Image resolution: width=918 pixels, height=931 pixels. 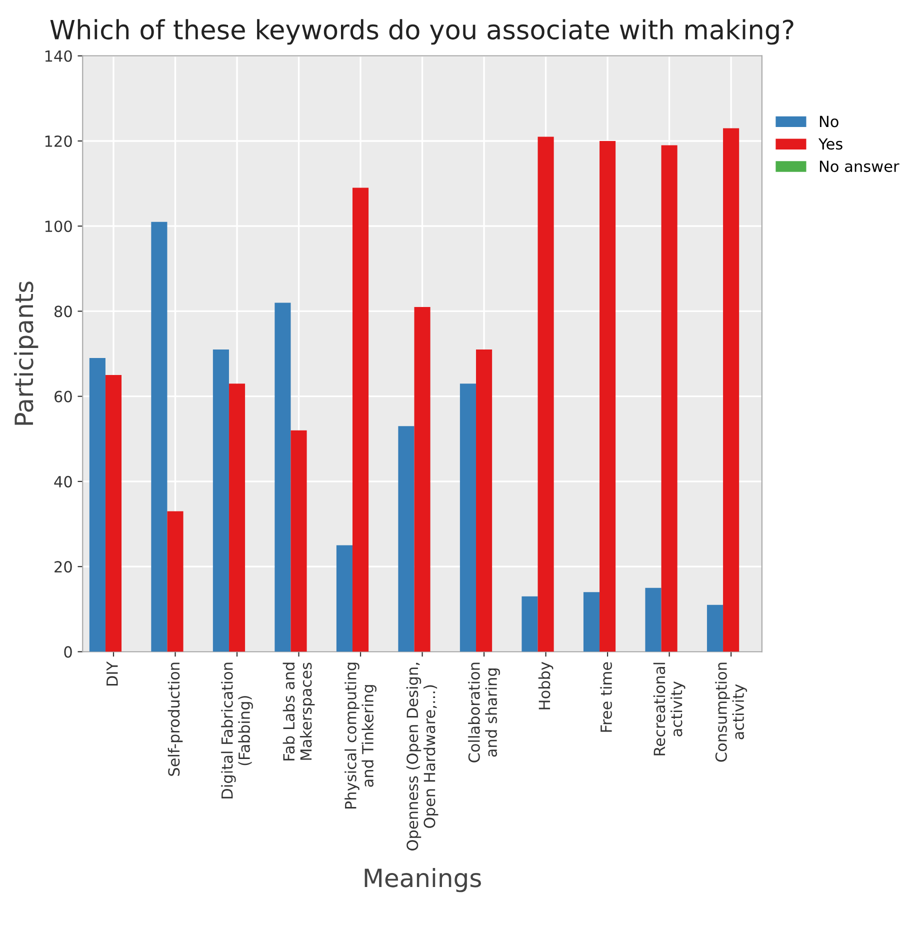 I want to click on legend-label: No answer, so click(x=860, y=166).